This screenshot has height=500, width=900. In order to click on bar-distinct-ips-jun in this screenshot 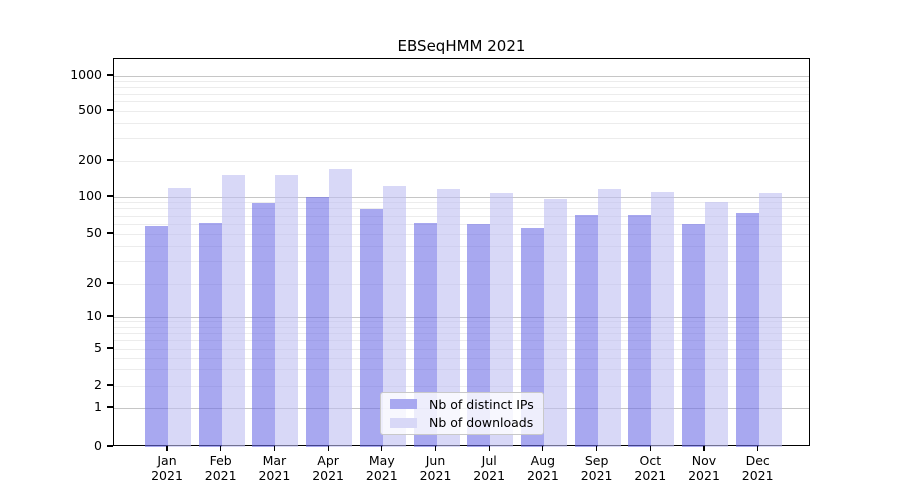, I will do `click(425, 335)`.